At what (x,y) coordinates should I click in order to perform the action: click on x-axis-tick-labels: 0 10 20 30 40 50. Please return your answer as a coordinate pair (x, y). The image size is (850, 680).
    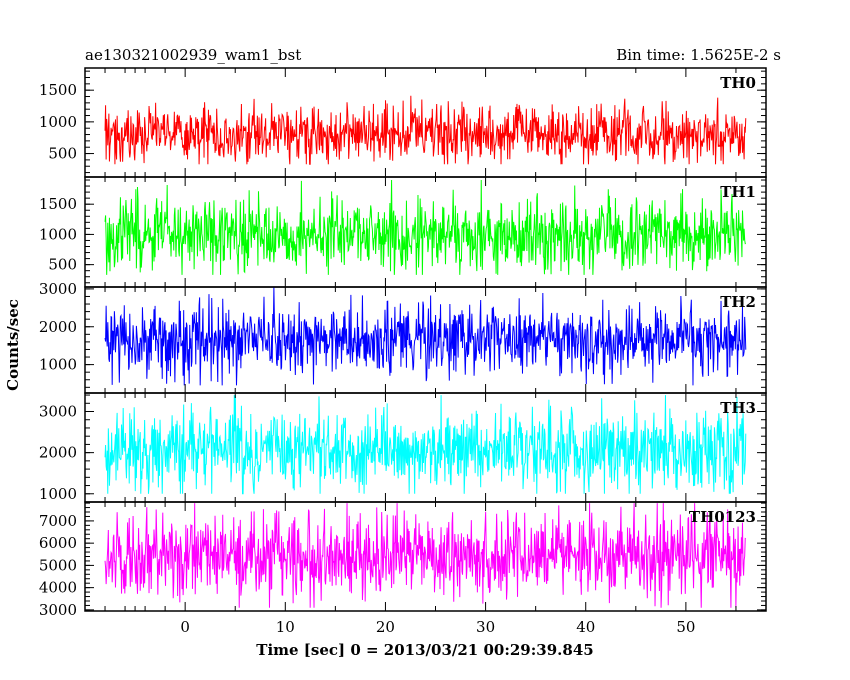
    Looking at the image, I should click on (437, 627).